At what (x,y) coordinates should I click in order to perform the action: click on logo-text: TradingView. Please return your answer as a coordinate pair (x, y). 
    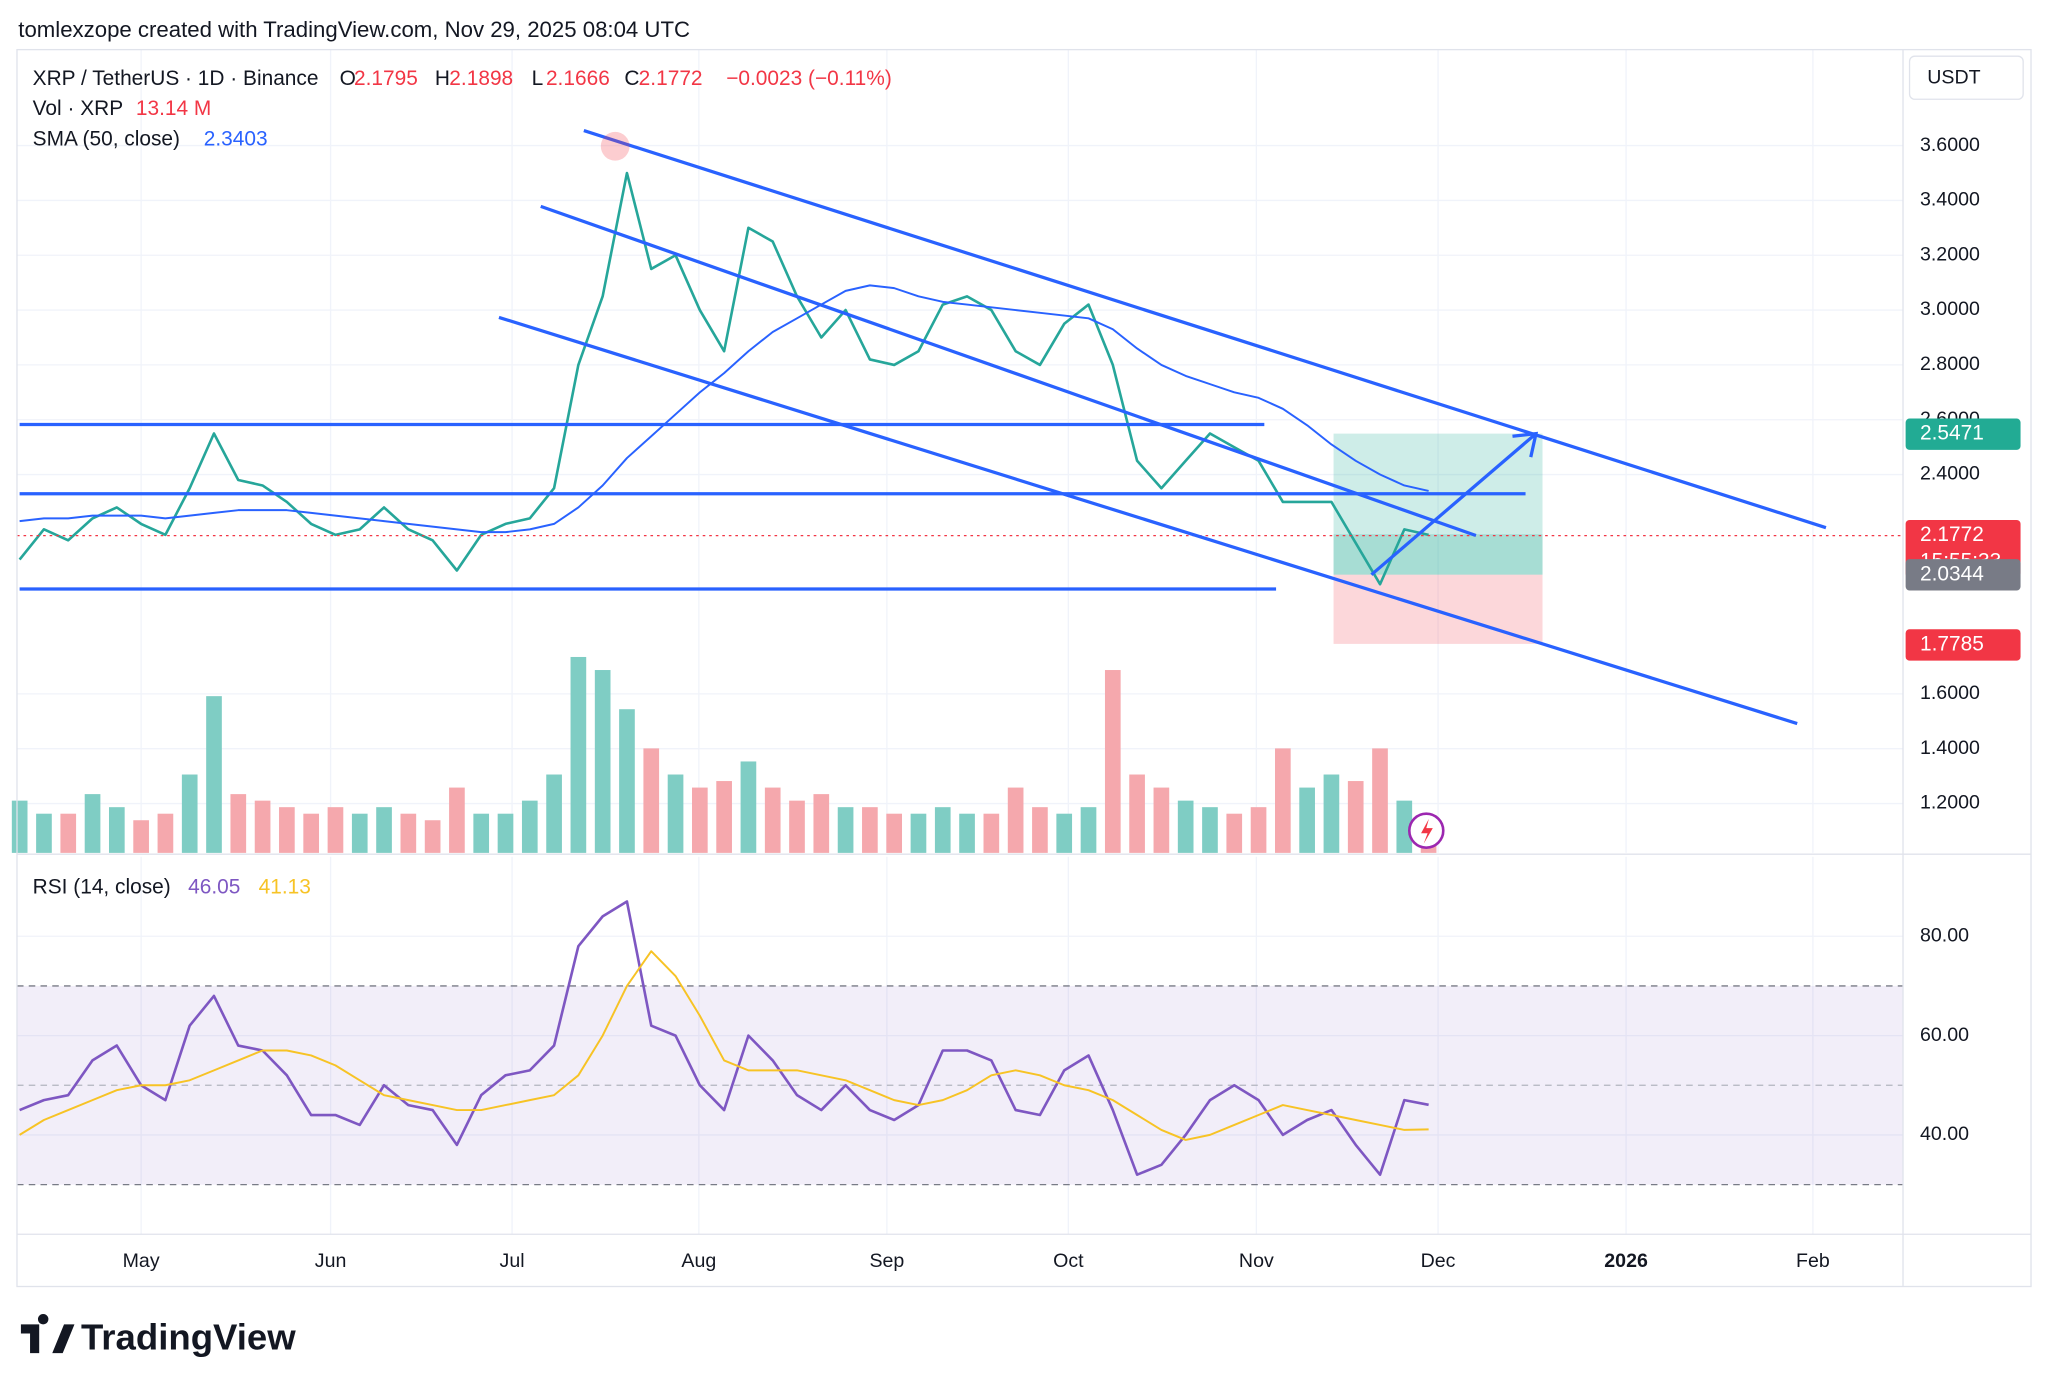
    Looking at the image, I should click on (188, 1337).